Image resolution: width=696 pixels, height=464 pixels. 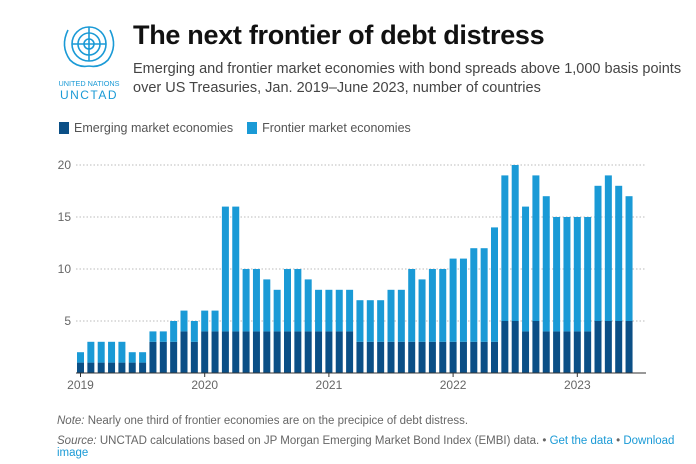 I want to click on get-the-data-link: Get the data, so click(x=581, y=441).